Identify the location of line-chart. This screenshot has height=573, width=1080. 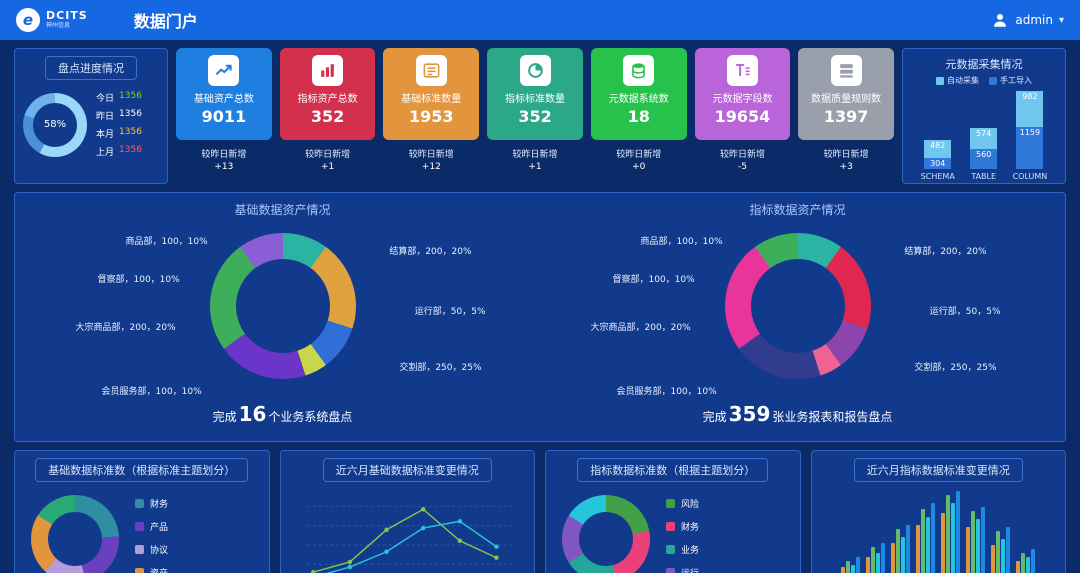
(408, 532).